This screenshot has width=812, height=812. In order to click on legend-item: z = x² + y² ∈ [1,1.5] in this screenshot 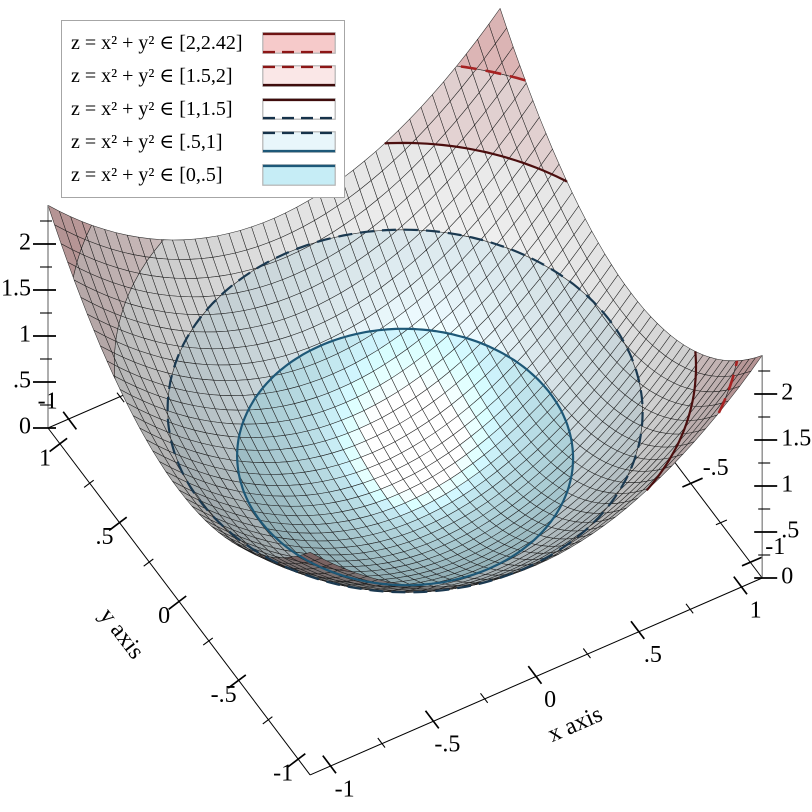, I will do `click(203, 108)`.